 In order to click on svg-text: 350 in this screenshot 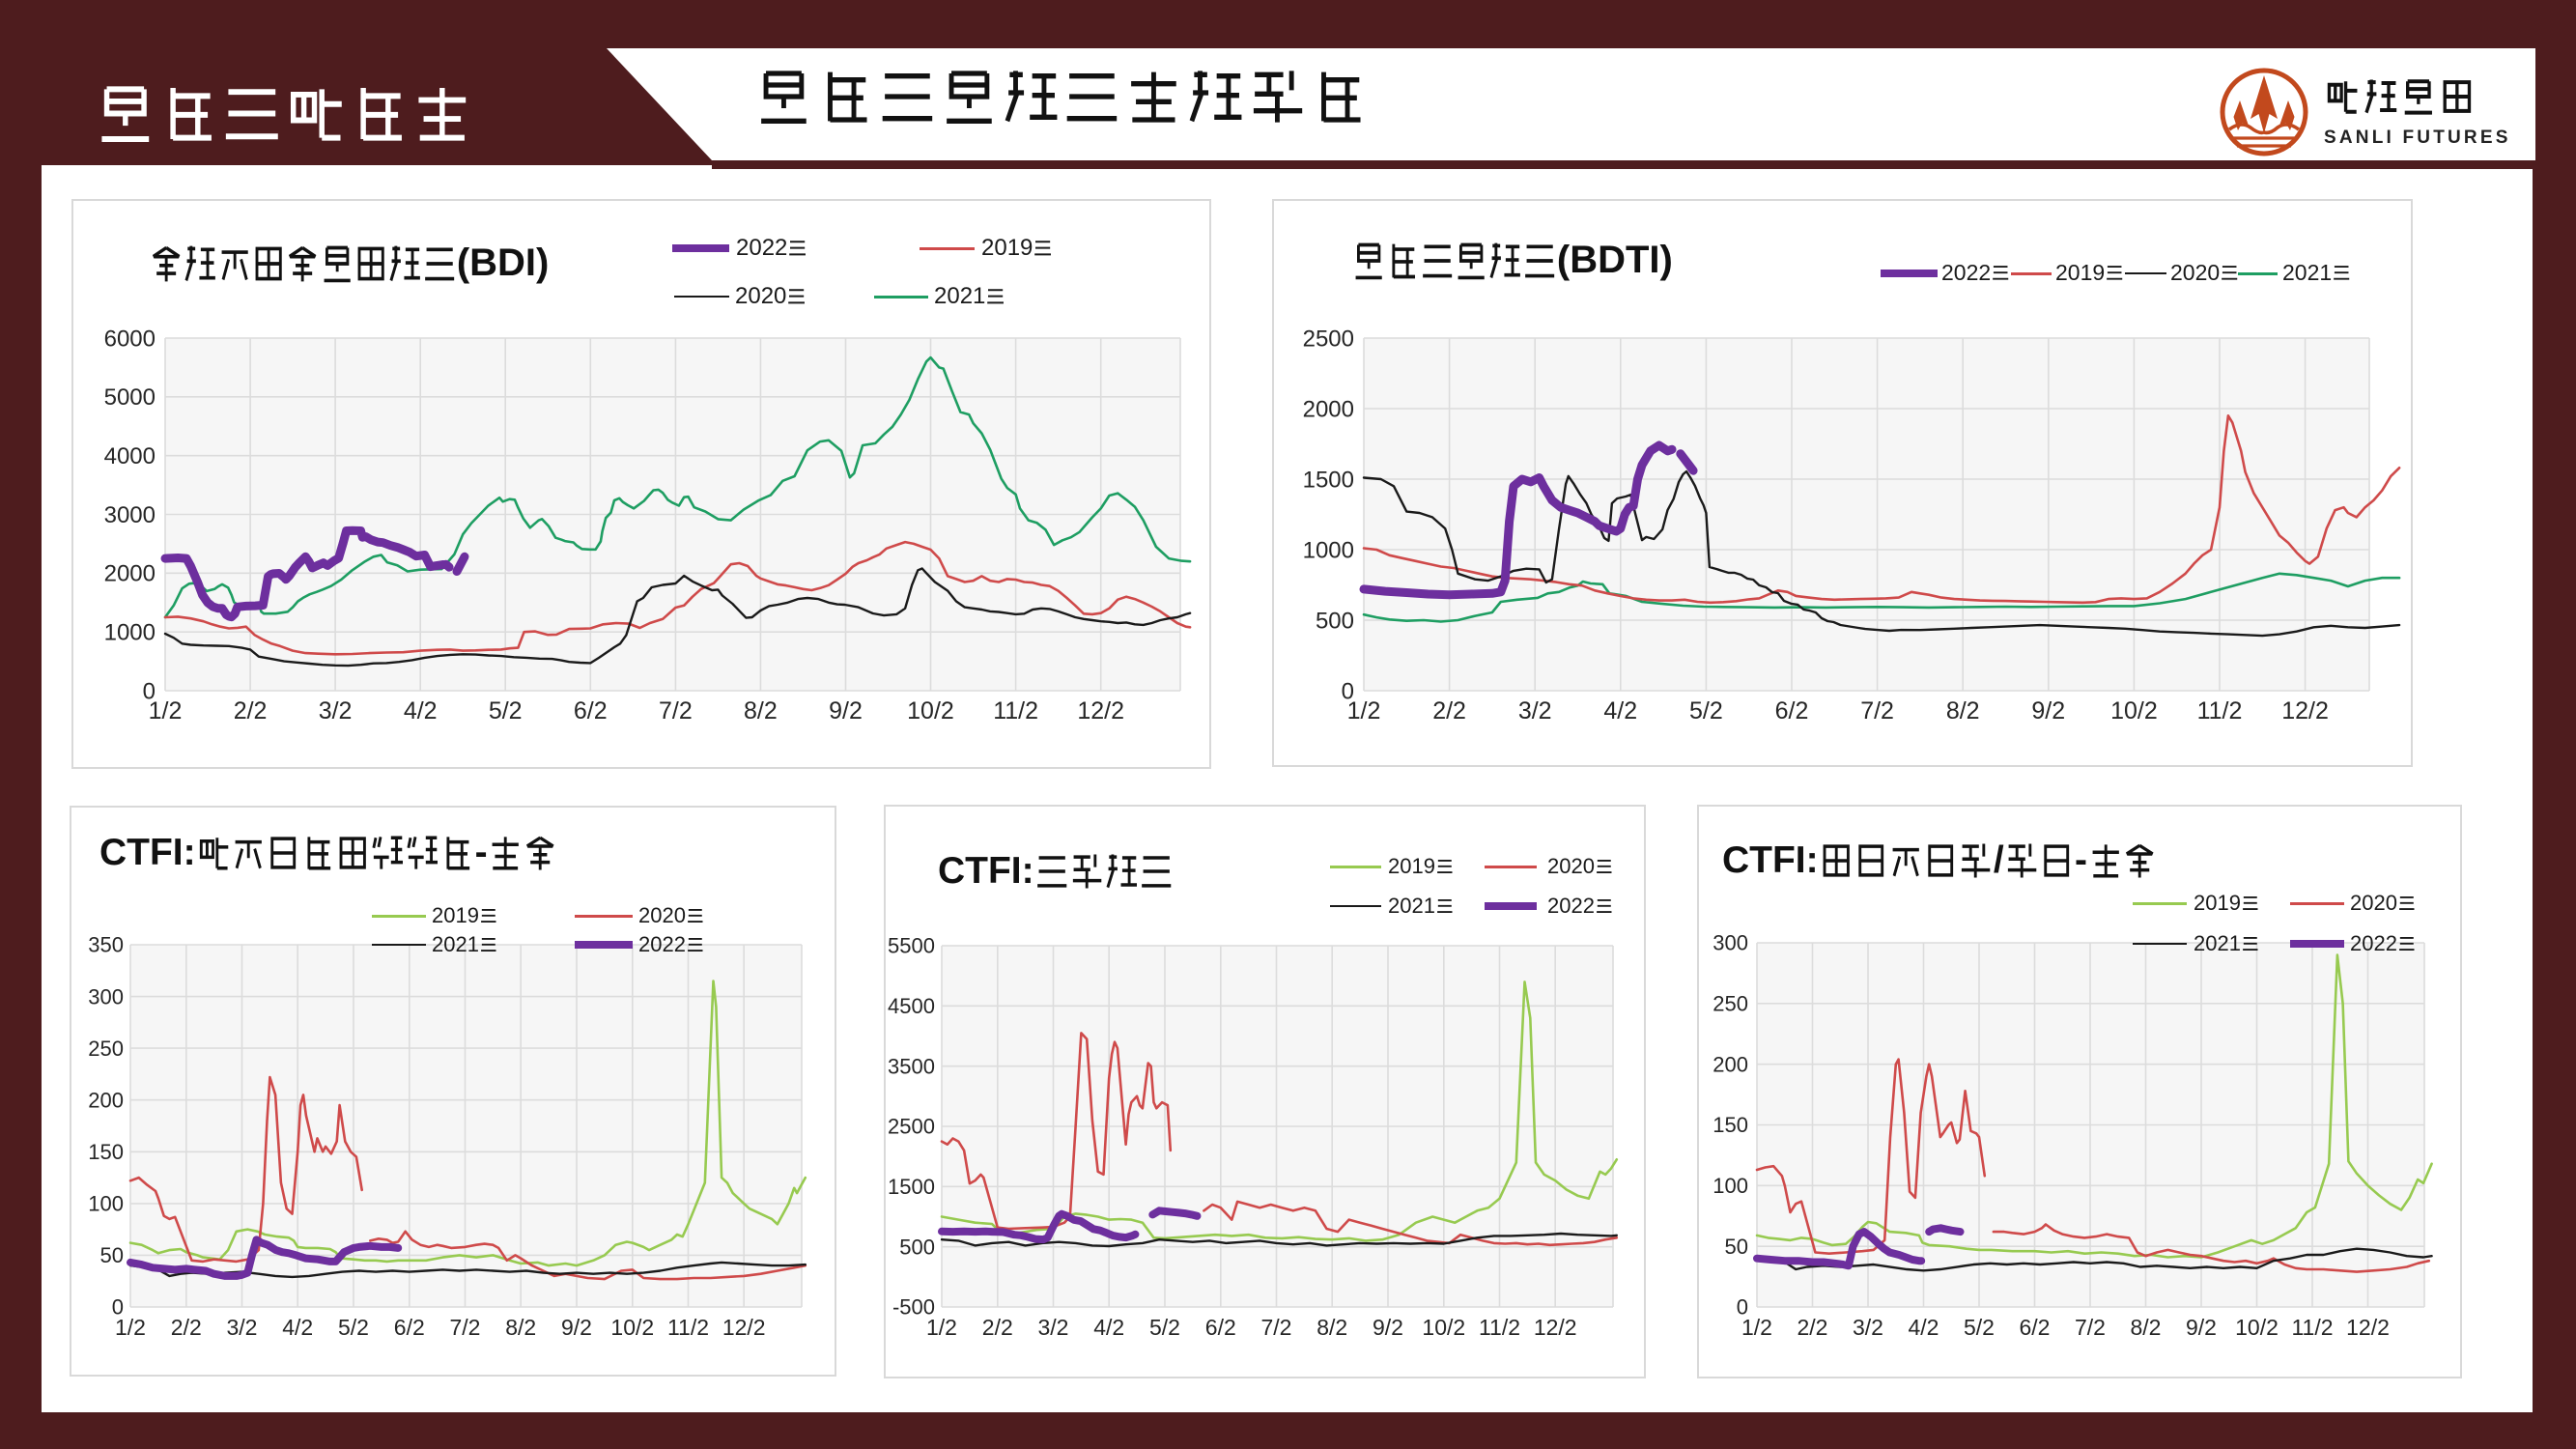, I will do `click(106, 945)`.